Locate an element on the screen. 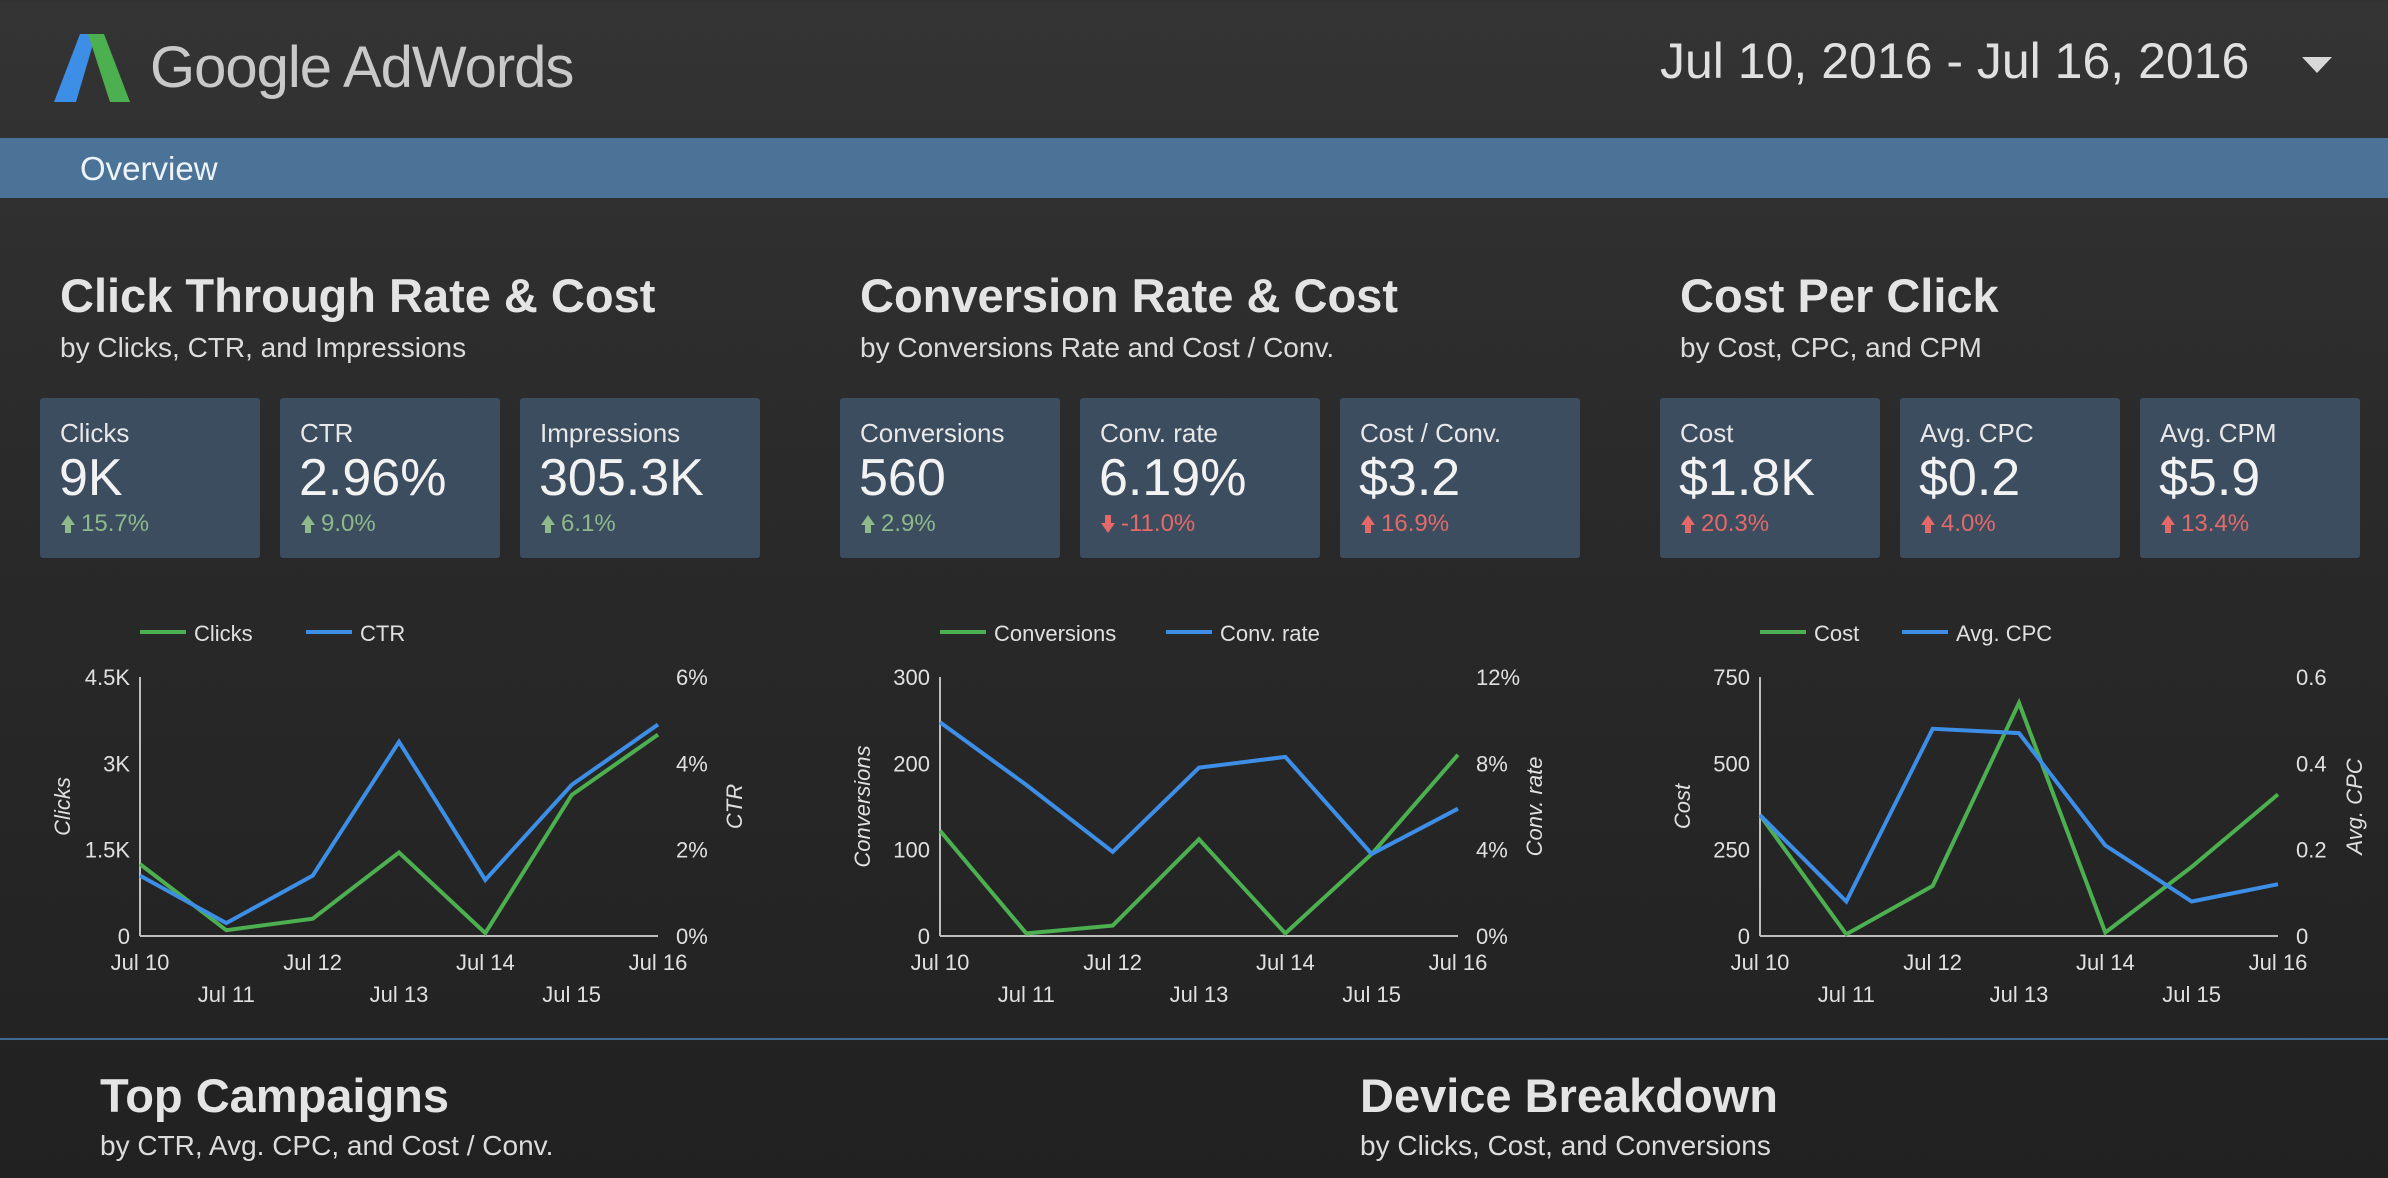 This screenshot has width=2388, height=1178. y-right-axis-title: Conv. rate is located at coordinates (1534, 807).